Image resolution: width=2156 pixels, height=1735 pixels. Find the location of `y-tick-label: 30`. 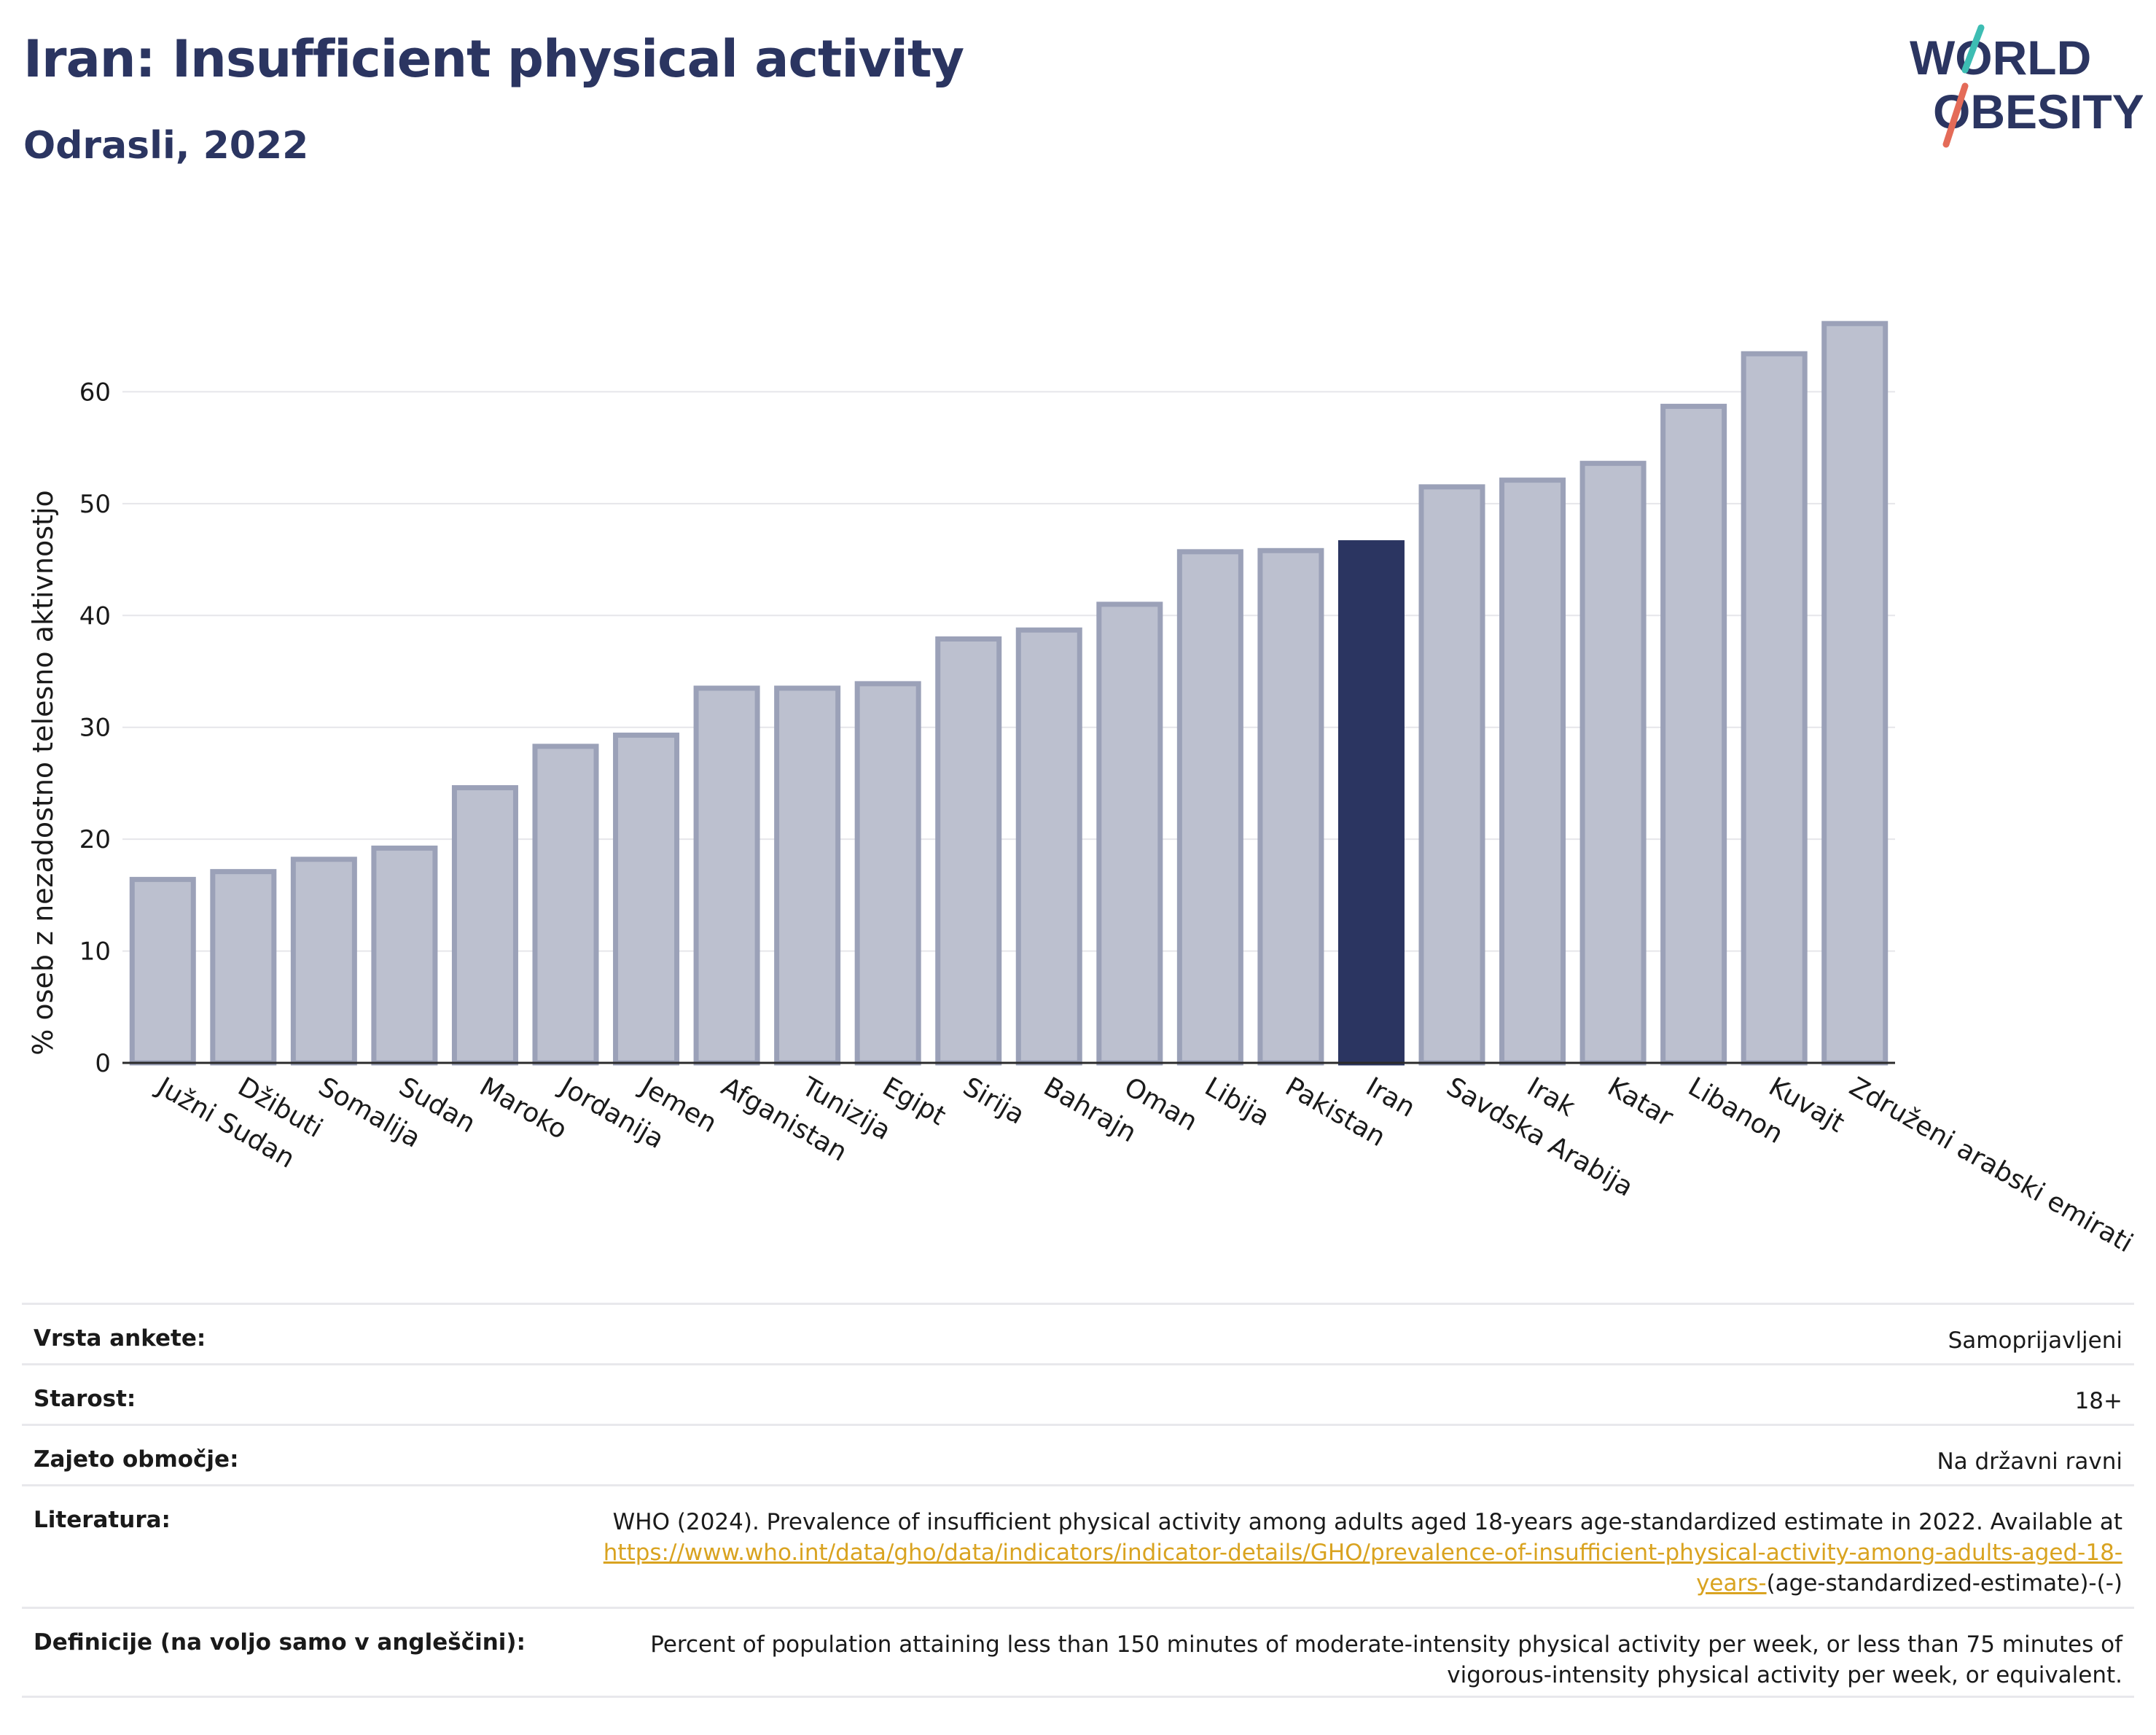

y-tick-label: 30 is located at coordinates (95, 728).